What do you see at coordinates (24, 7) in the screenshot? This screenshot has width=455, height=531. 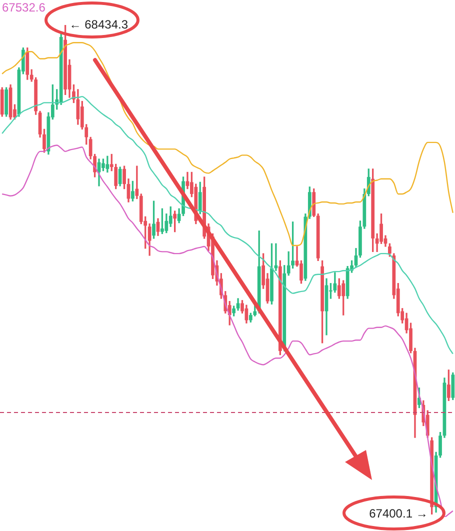 I see `text: 67532.6` at bounding box center [24, 7].